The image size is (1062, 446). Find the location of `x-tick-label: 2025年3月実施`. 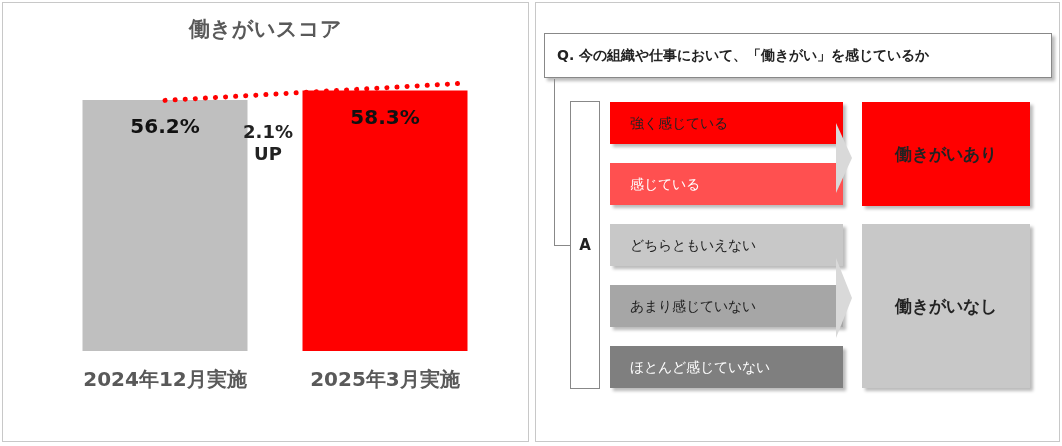

x-tick-label: 2025年3月実施 is located at coordinates (385, 379).